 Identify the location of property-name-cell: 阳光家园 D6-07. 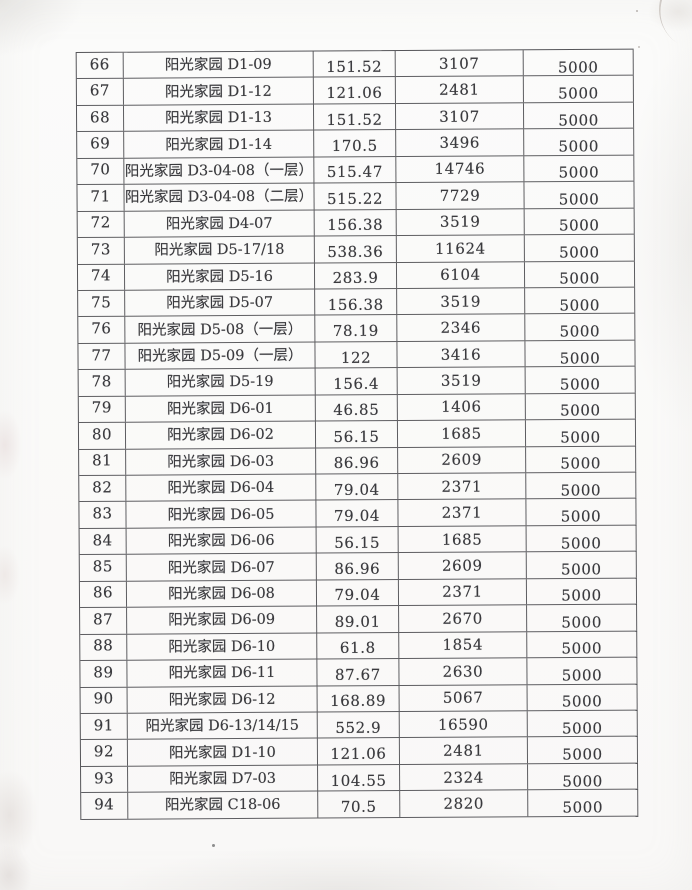
(221, 567).